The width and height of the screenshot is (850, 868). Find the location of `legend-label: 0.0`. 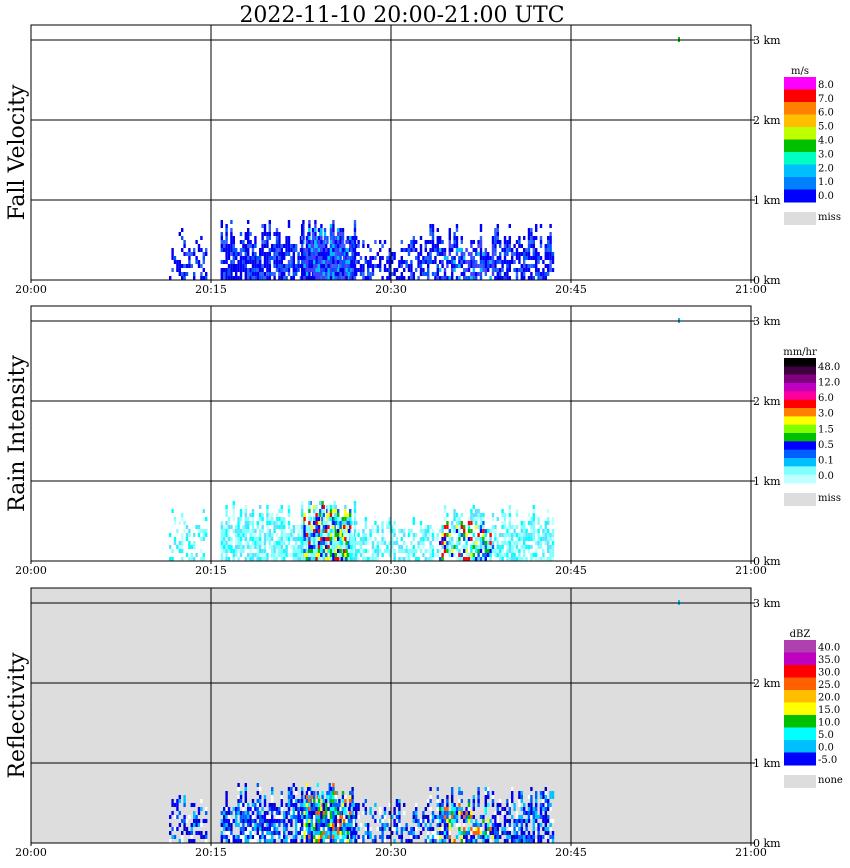

legend-label: 0.0 is located at coordinates (826, 476).